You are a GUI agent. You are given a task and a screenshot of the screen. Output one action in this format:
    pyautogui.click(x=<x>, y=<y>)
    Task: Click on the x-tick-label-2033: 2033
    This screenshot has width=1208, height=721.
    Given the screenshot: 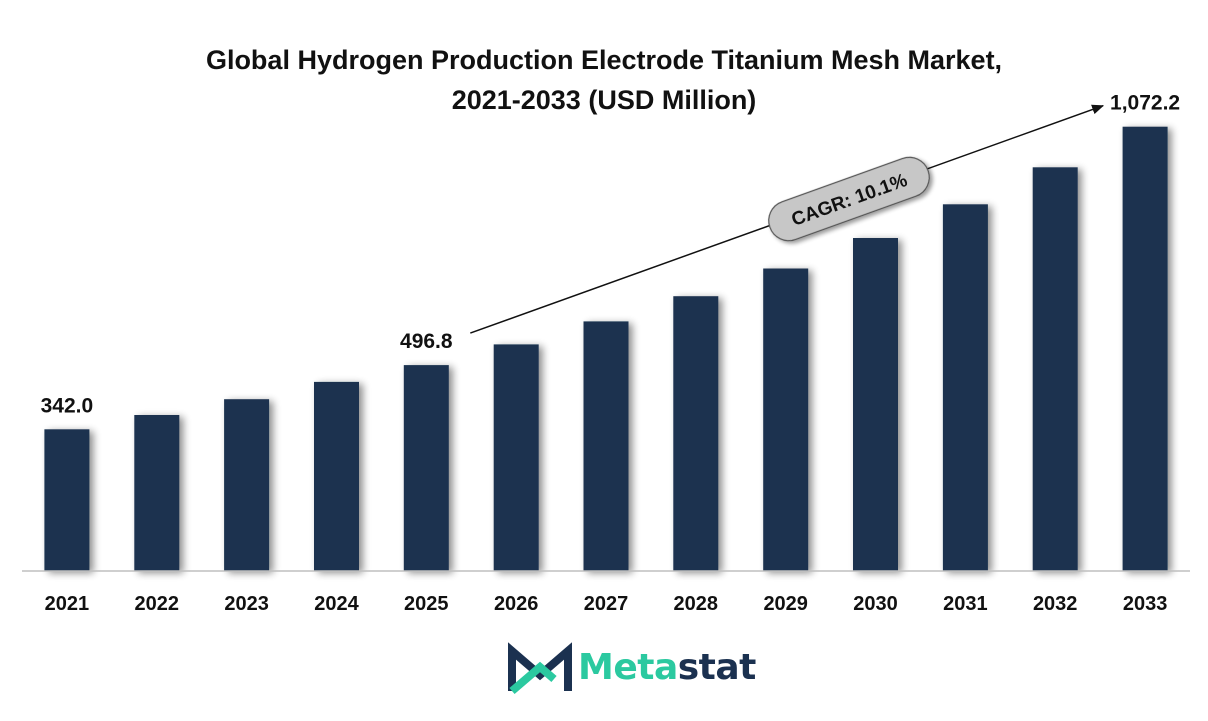 What is the action you would take?
    pyautogui.click(x=1145, y=604)
    